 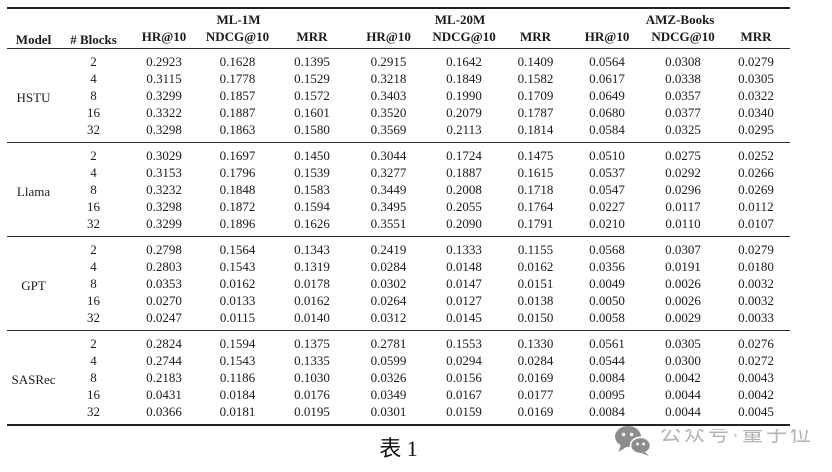 What do you see at coordinates (388, 377) in the screenshot?
I see `metric-value: 0.0326` at bounding box center [388, 377].